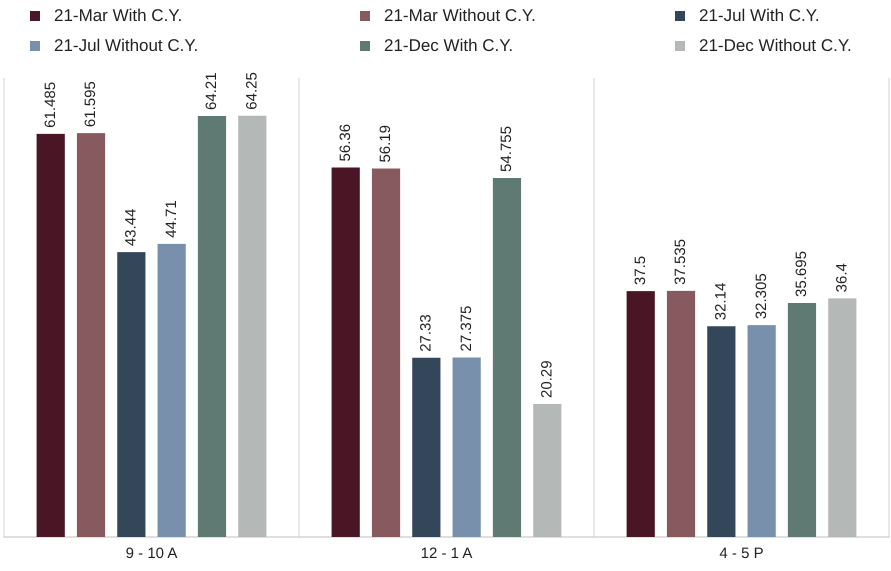 This screenshot has height=571, width=891. I want to click on data-label: 61.595, so click(91, 104).